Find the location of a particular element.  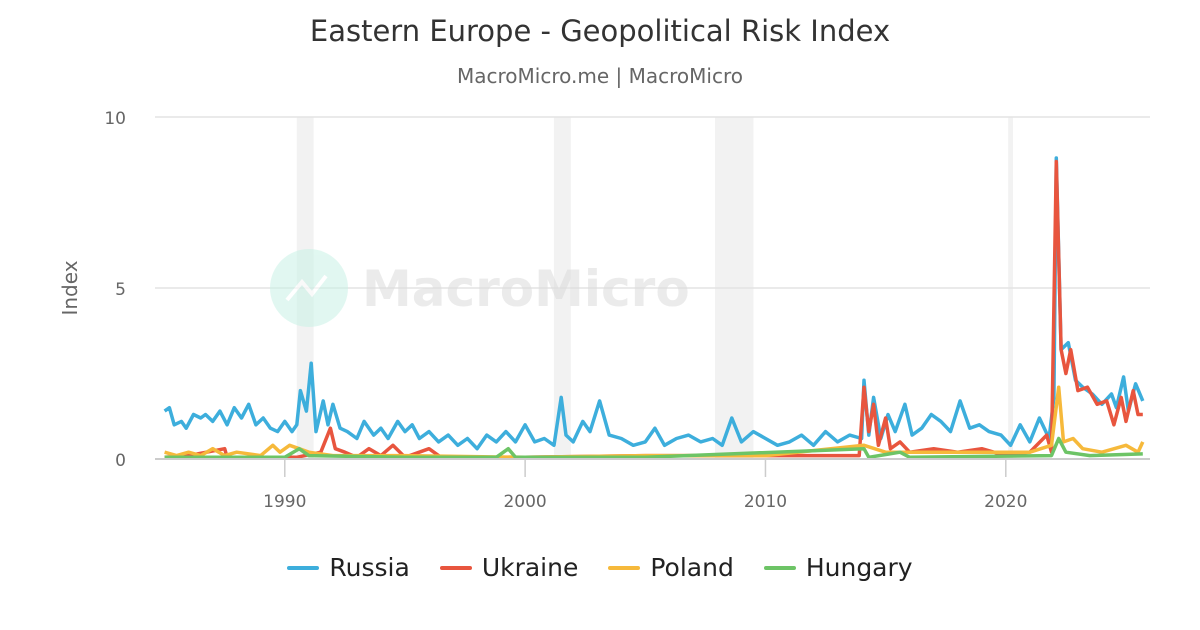

chart-title: Eastern Europe - Geopolitical Risk Index is located at coordinates (600, 31).